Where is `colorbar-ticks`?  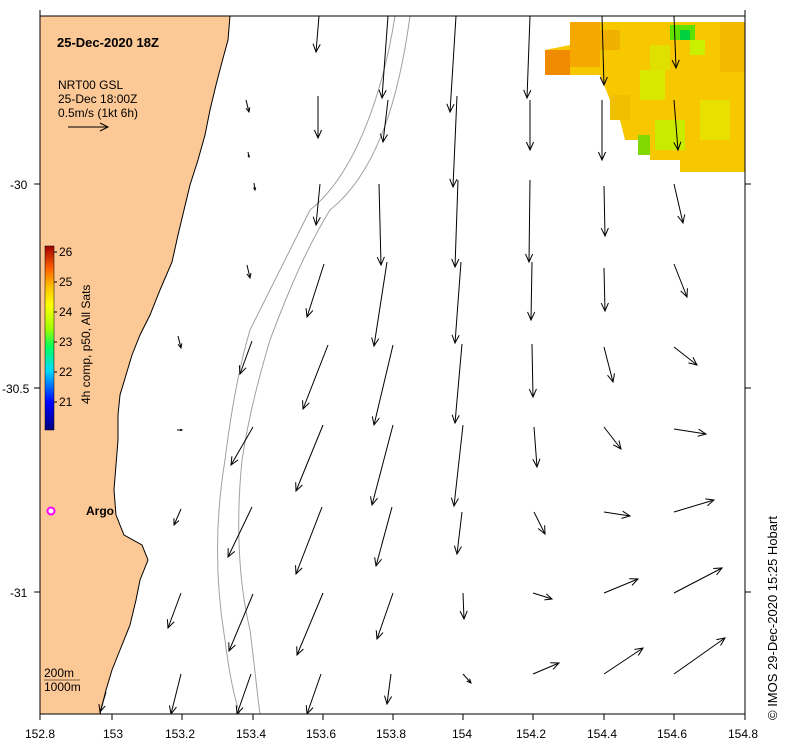
colorbar-ticks is located at coordinates (55, 327).